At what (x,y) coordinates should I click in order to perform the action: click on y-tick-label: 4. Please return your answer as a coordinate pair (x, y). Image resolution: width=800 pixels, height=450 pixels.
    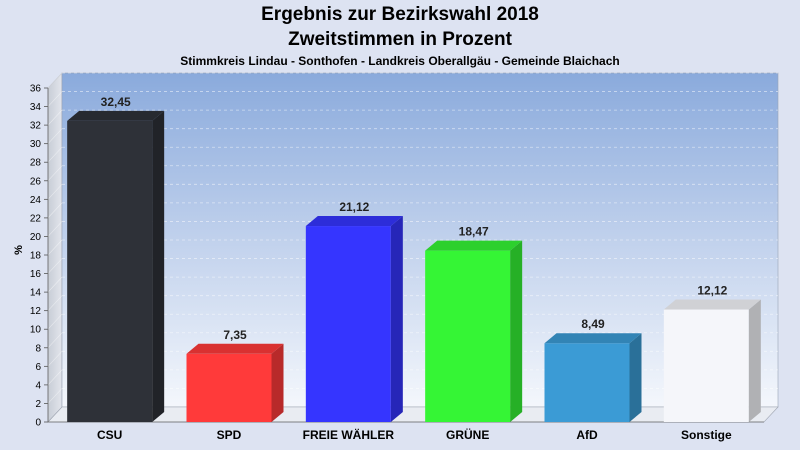
    Looking at the image, I should click on (38, 385).